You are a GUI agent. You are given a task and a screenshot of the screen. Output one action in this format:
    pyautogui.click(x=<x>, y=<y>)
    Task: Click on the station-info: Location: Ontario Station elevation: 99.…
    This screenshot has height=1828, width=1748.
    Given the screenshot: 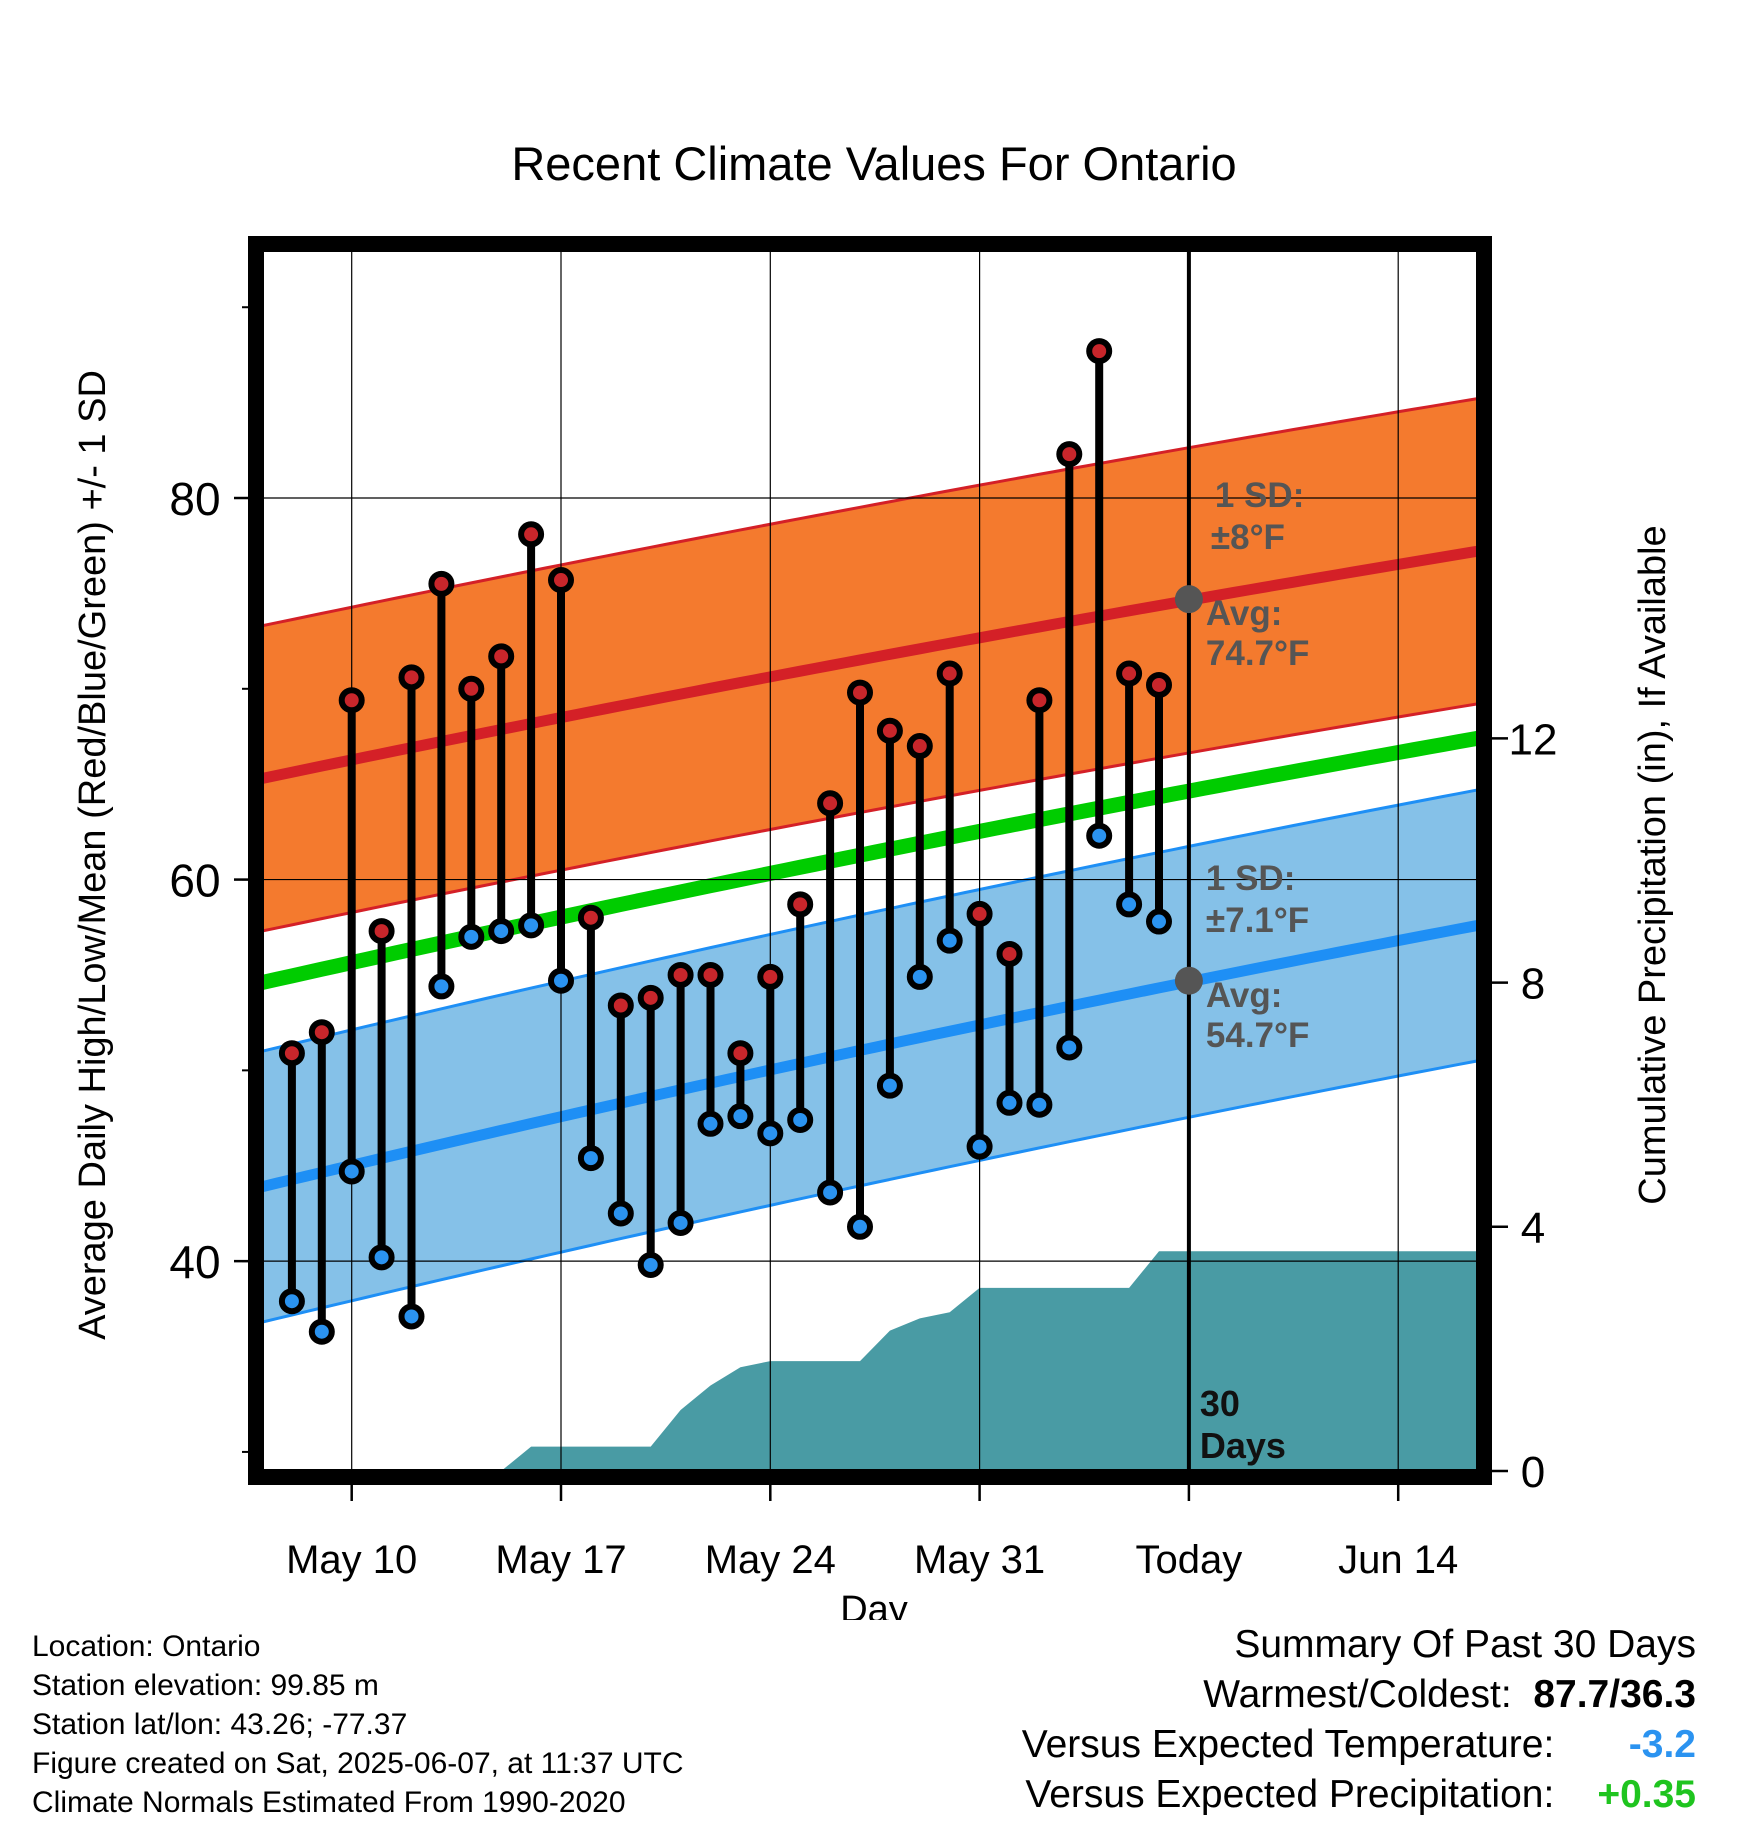 What is the action you would take?
    pyautogui.click(x=358, y=1724)
    